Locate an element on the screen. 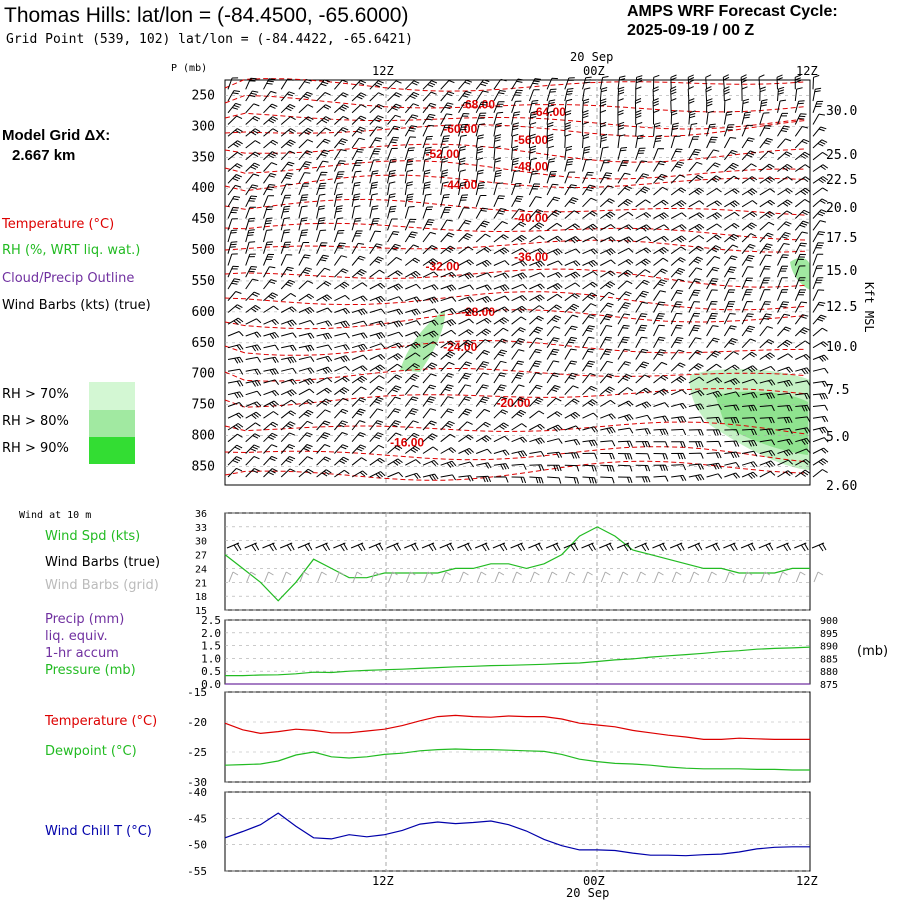  top-time-00z: 00Z is located at coordinates (594, 71).